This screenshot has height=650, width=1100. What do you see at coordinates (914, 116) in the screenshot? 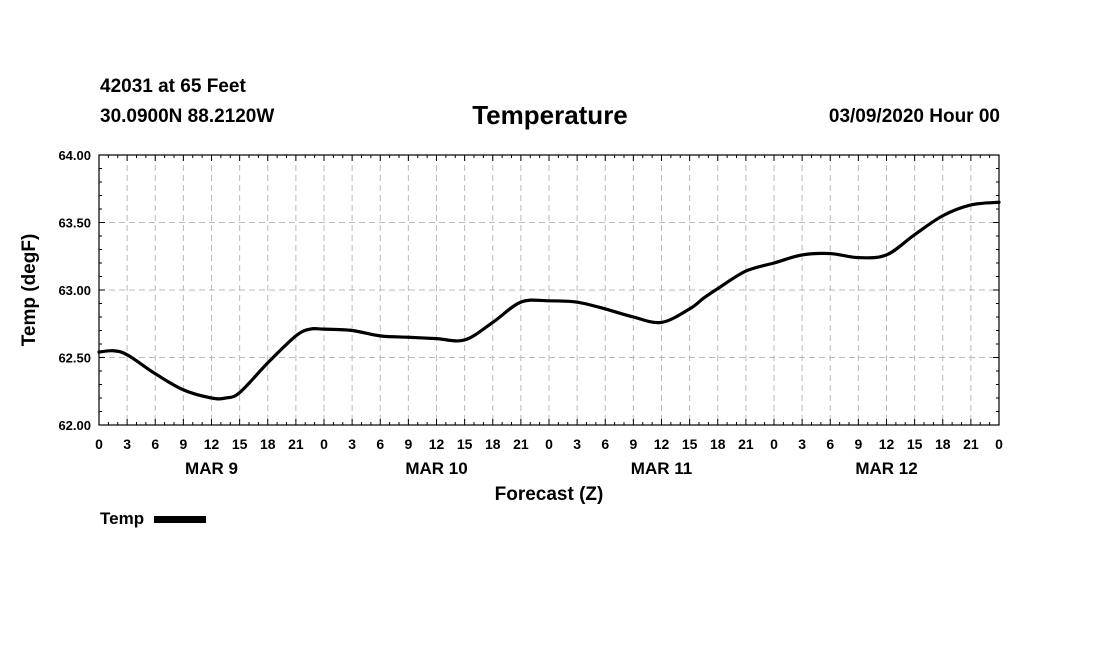
I see `date-label: 03/09/2020 Hour 00` at bounding box center [914, 116].